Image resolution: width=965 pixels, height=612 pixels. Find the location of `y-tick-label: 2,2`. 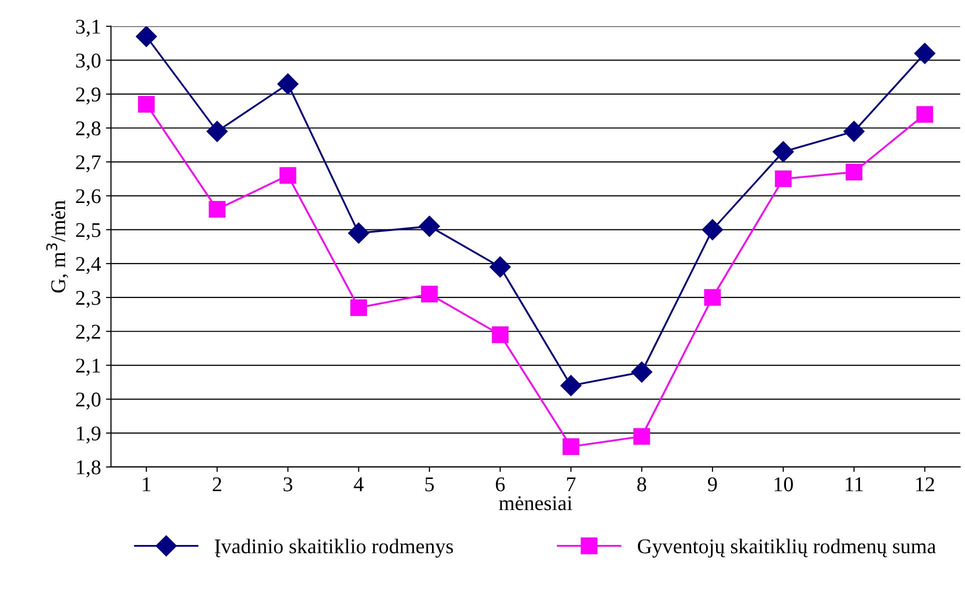

y-tick-label: 2,2 is located at coordinates (88, 333).